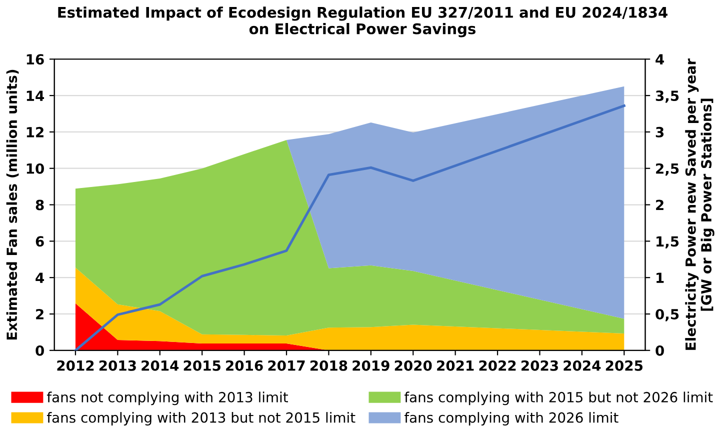 The height and width of the screenshot is (438, 725). Describe the element at coordinates (540, 365) in the screenshot. I see `x-tick-label: 2023` at that location.